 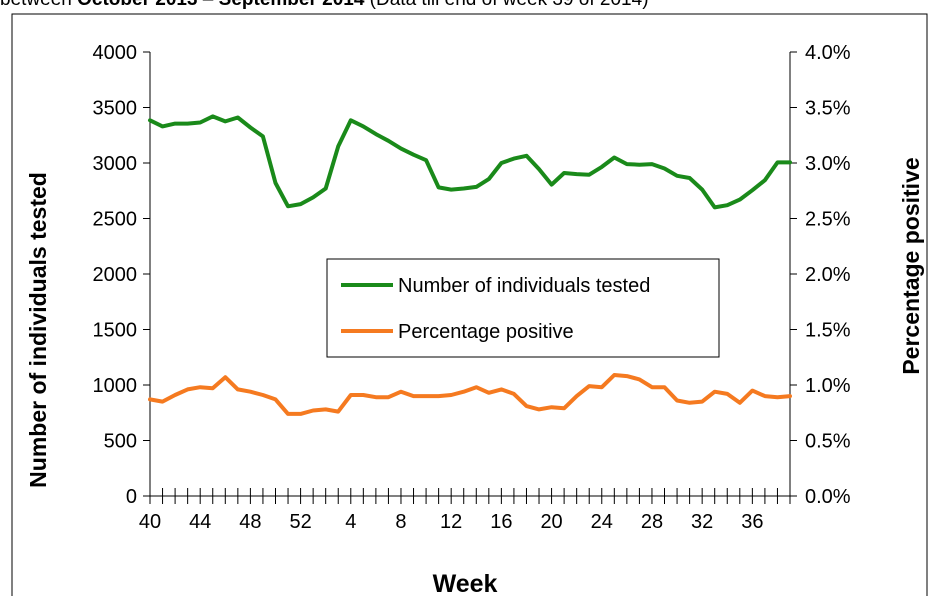 I want to click on y-tick-label: 0, so click(x=131, y=497).